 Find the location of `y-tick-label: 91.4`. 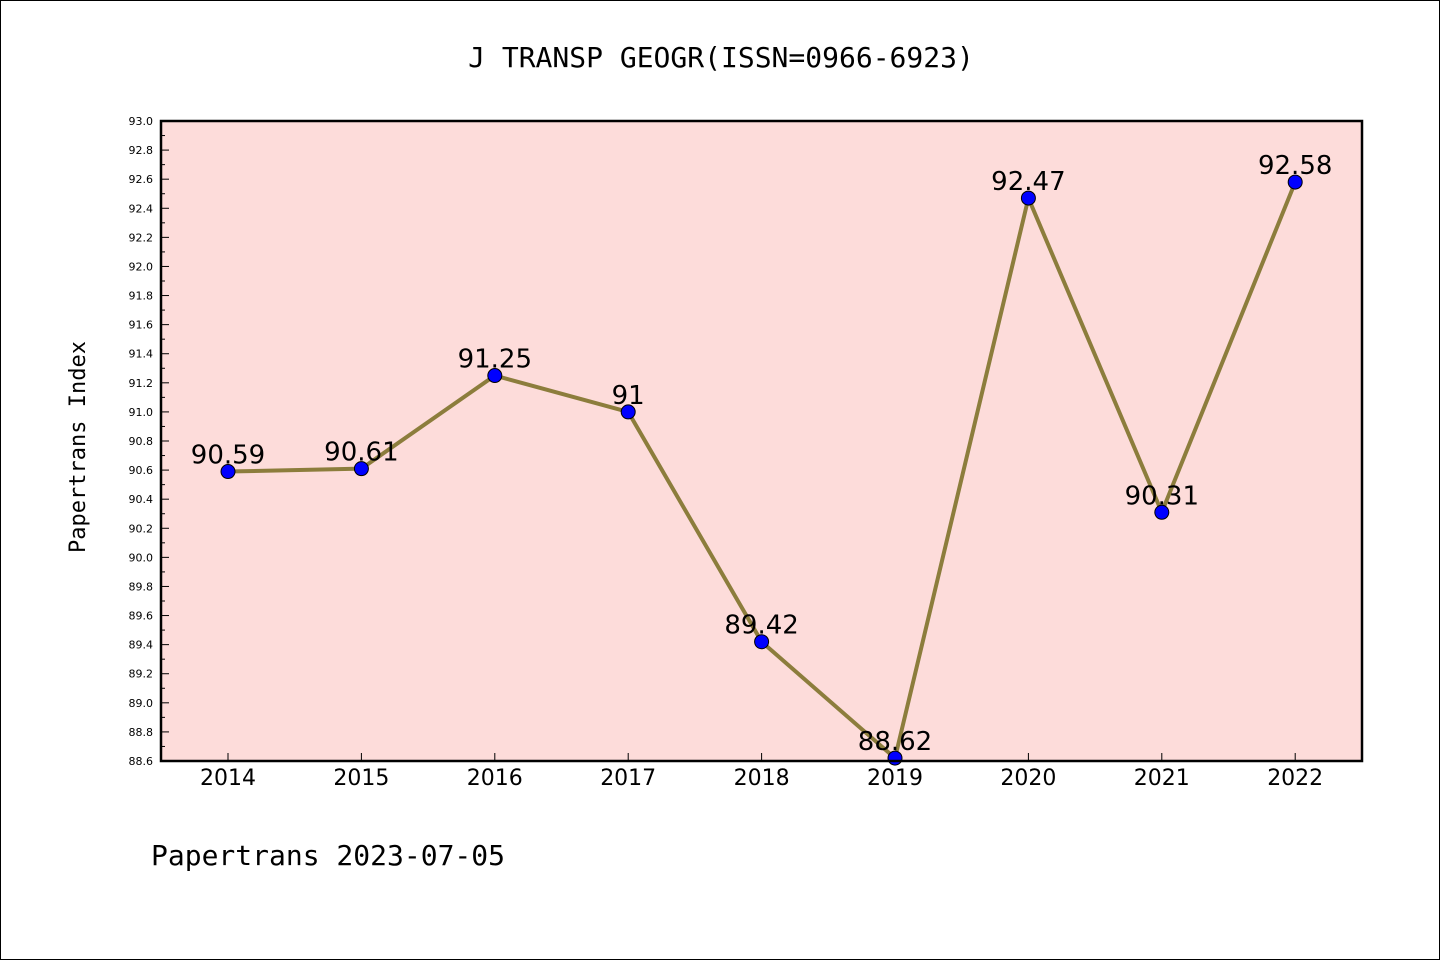

y-tick-label: 91.4 is located at coordinates (141, 354).